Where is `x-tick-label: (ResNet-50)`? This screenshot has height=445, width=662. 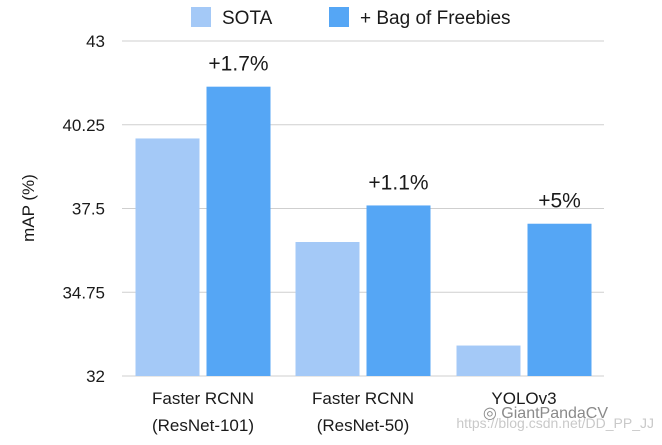
x-tick-label: (ResNet-50) is located at coordinates (363, 425).